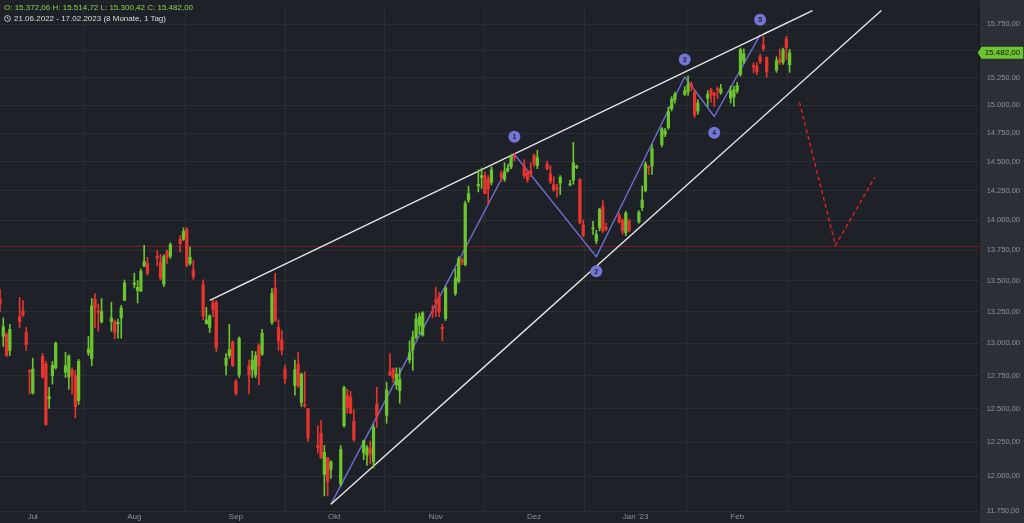 This screenshot has width=1024, height=523. Describe the element at coordinates (134, 517) in the screenshot. I see `x-tick-label: Aug` at that location.